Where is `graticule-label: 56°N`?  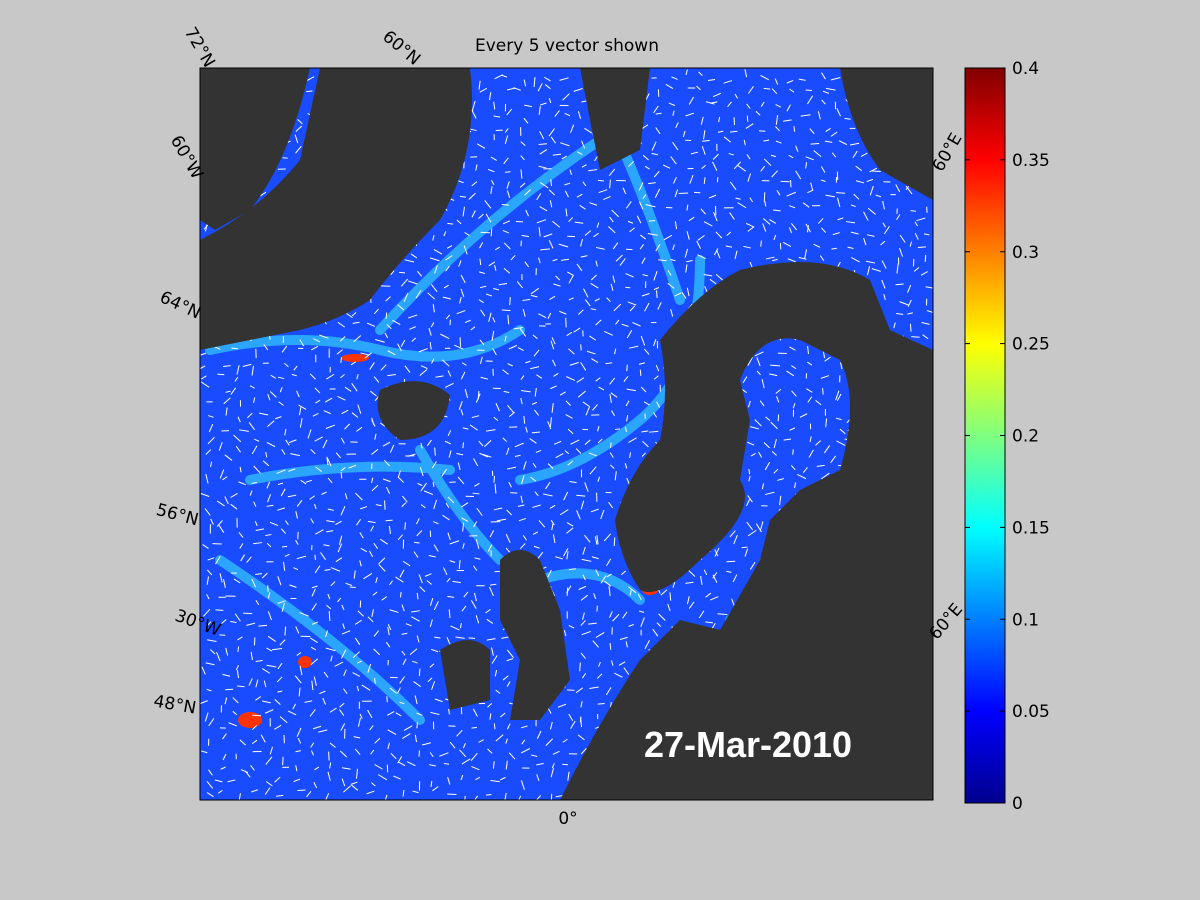 graticule-label: 56°N is located at coordinates (177, 515).